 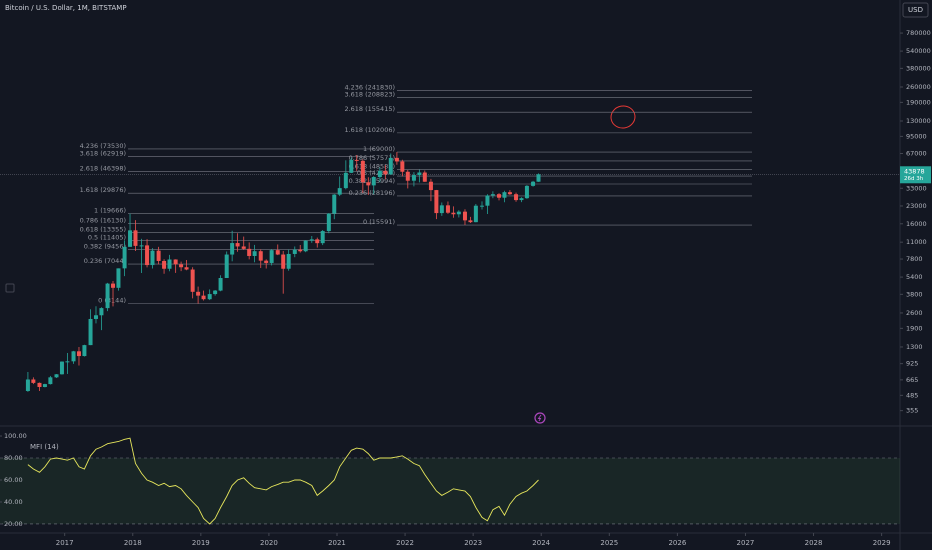 I want to click on event-icon-bolt, so click(x=539, y=418).